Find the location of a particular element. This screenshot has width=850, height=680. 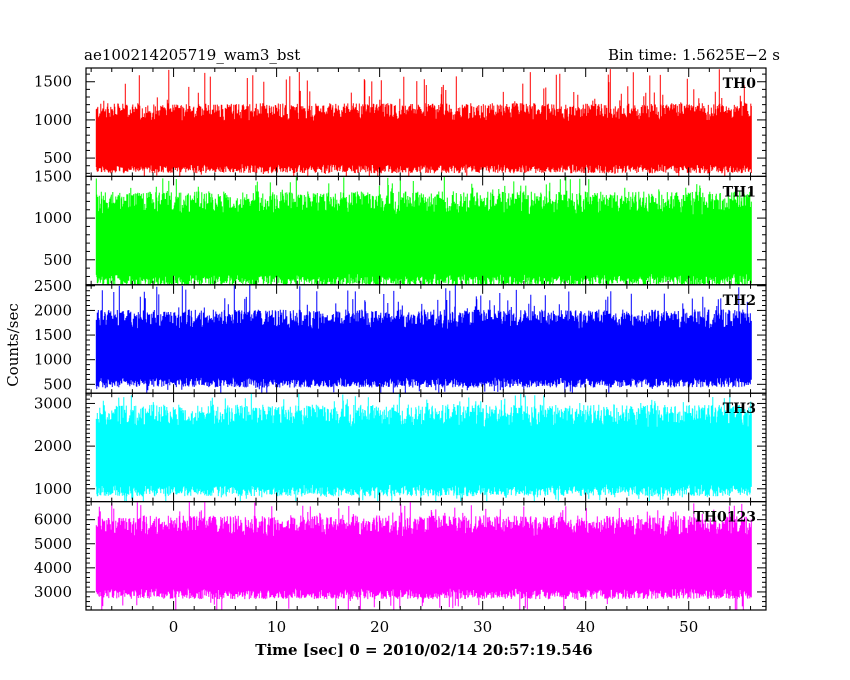

series-th2 is located at coordinates (423, 339).